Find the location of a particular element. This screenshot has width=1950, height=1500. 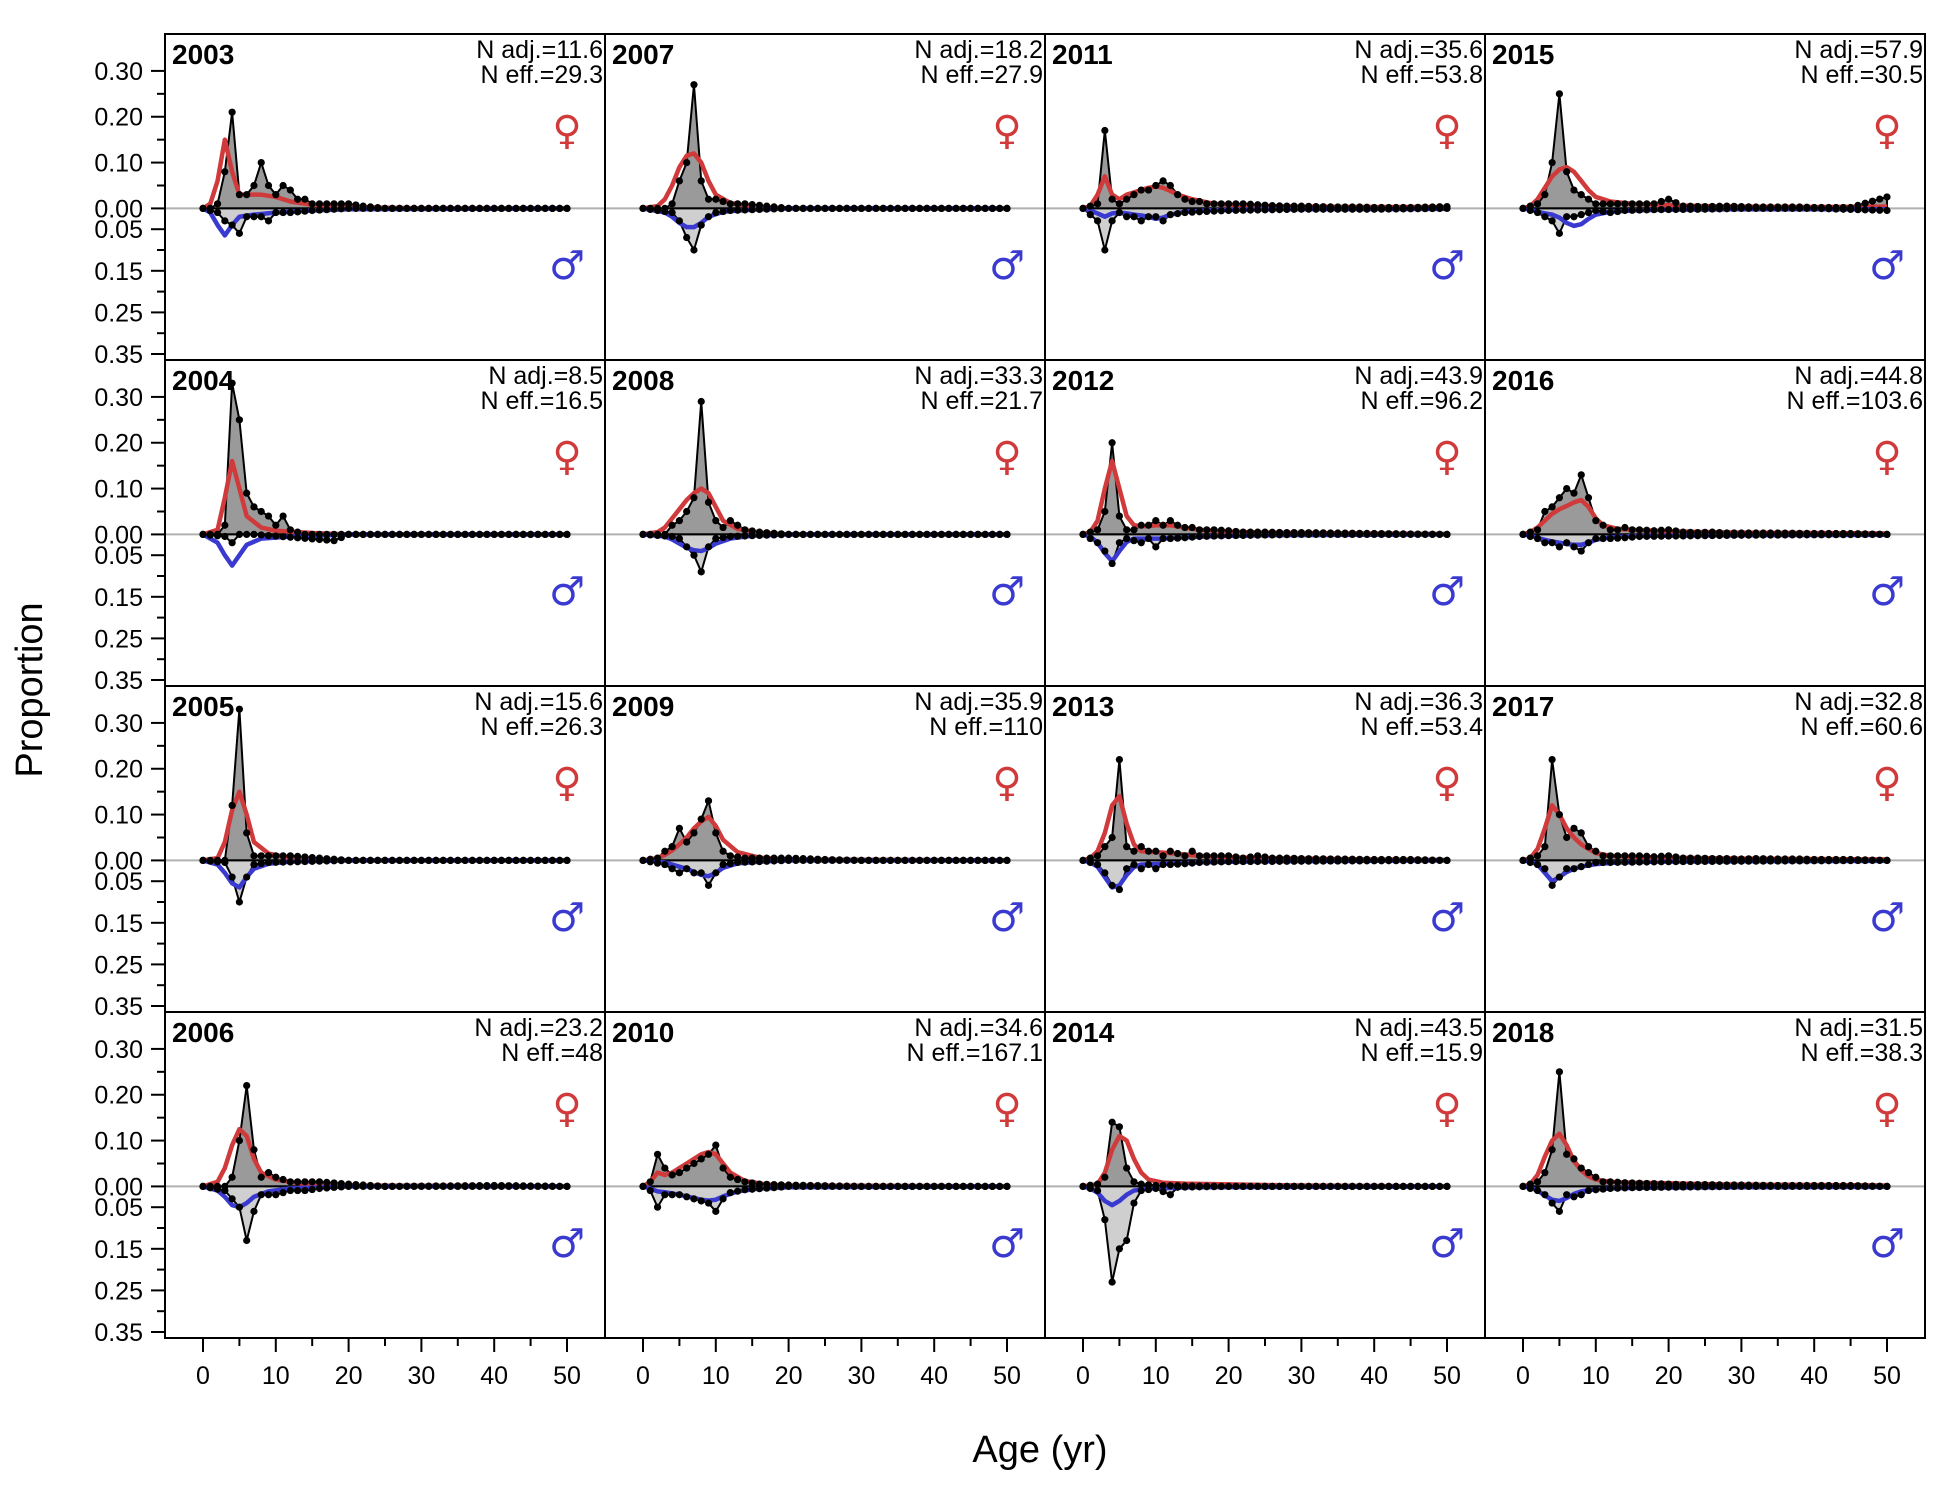

y-tick-label: 0.25 is located at coordinates (118, 965).